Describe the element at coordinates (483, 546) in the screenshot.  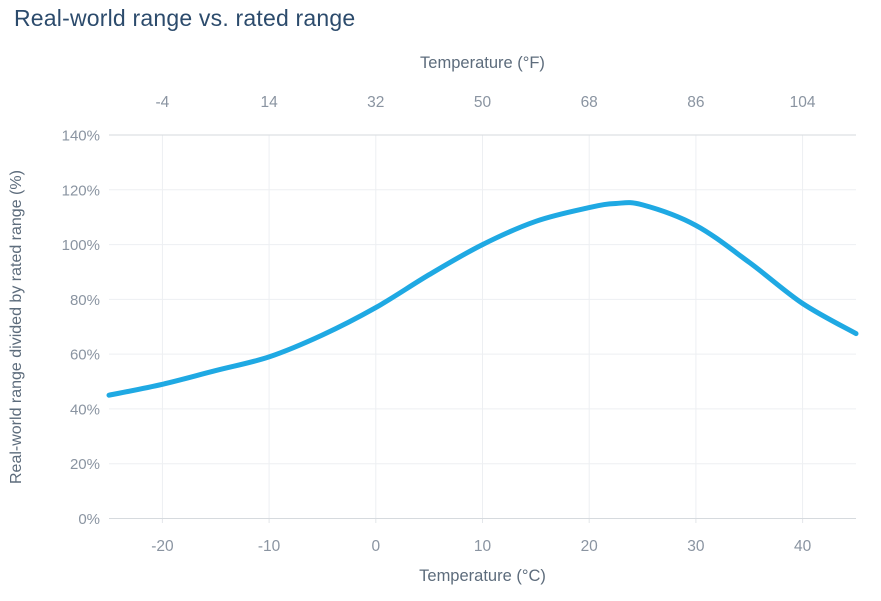
I see `bottom-x-tick-label: 10` at that location.